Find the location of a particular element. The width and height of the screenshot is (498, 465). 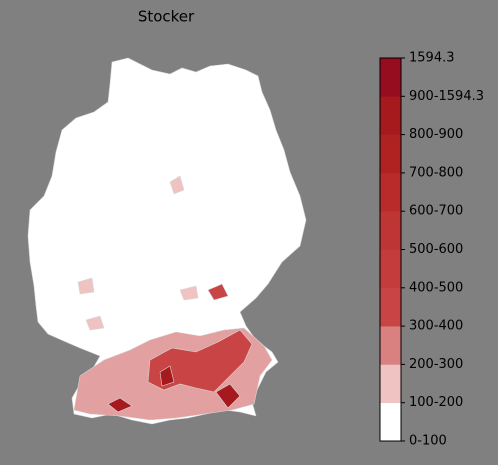

colorbar-label: 100-200 is located at coordinates (436, 402).